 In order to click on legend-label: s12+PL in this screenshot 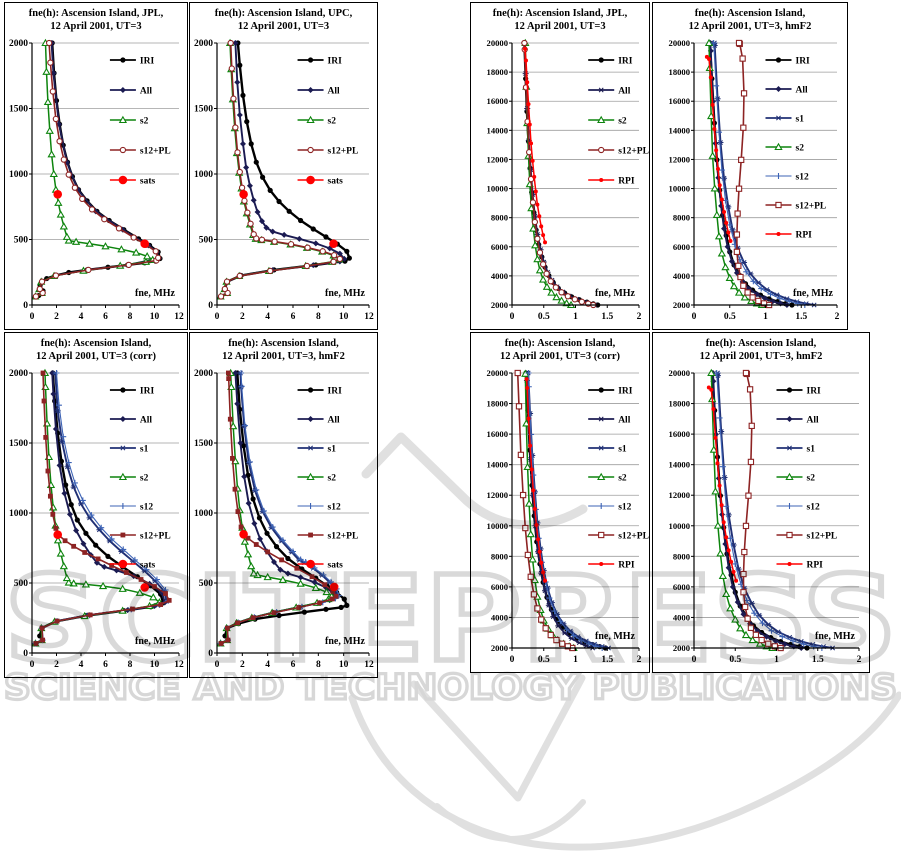, I will do `click(155, 152)`.